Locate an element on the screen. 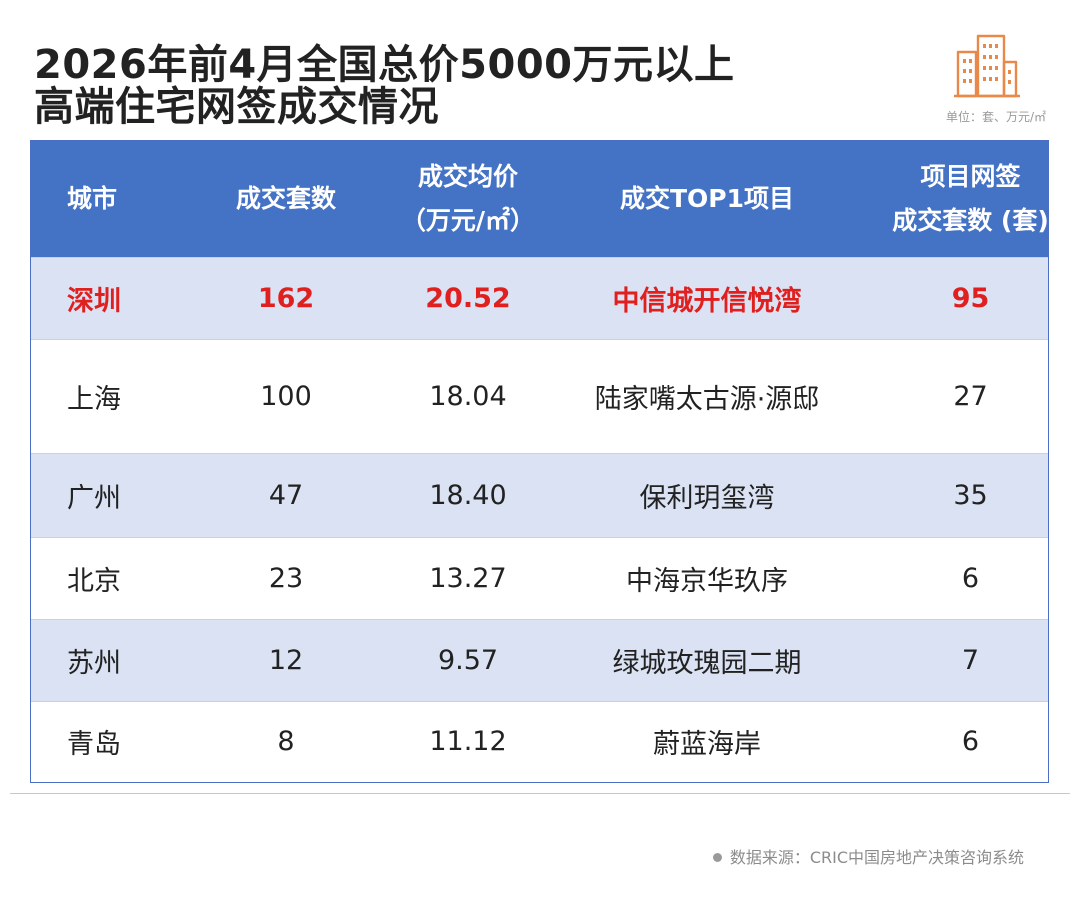 This screenshot has width=1080, height=921. cell-top-project: 陆家嘴太古源·源邸 is located at coordinates (707, 395).